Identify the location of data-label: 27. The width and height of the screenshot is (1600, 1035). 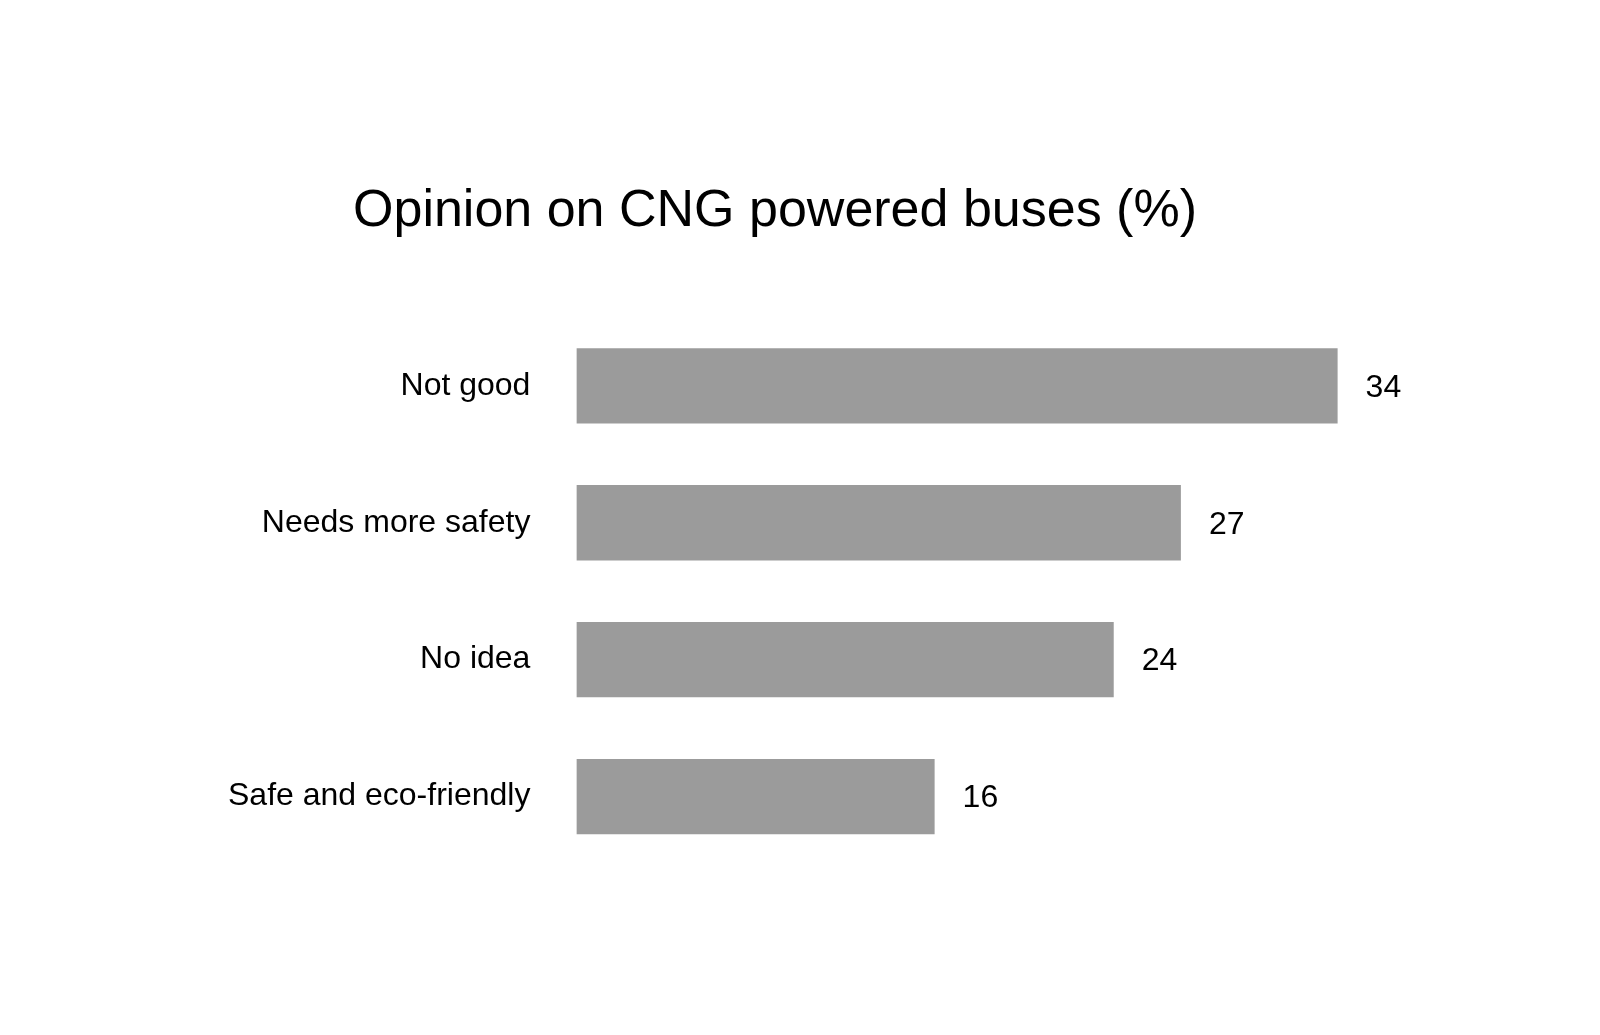
(1226, 522).